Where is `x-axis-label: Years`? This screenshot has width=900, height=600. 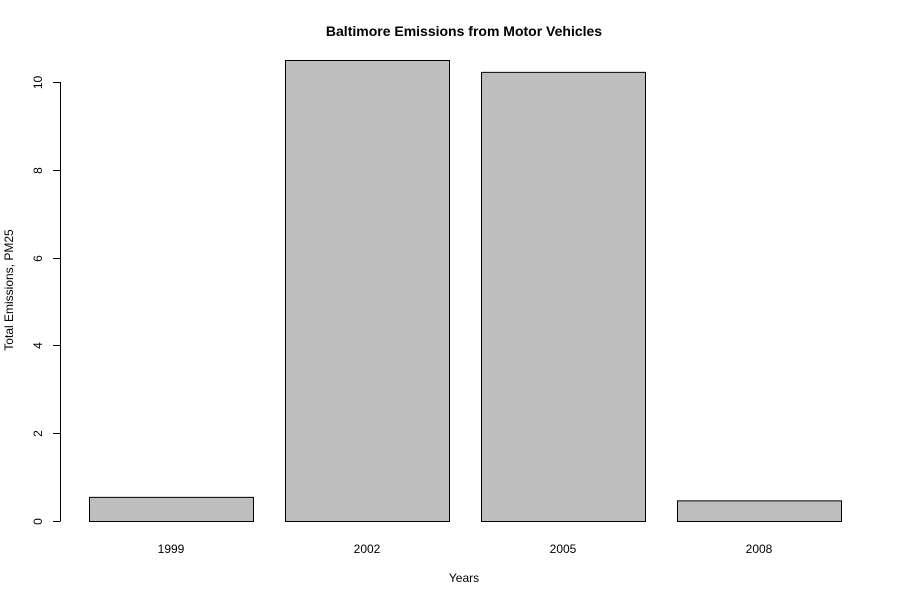 x-axis-label: Years is located at coordinates (464, 578).